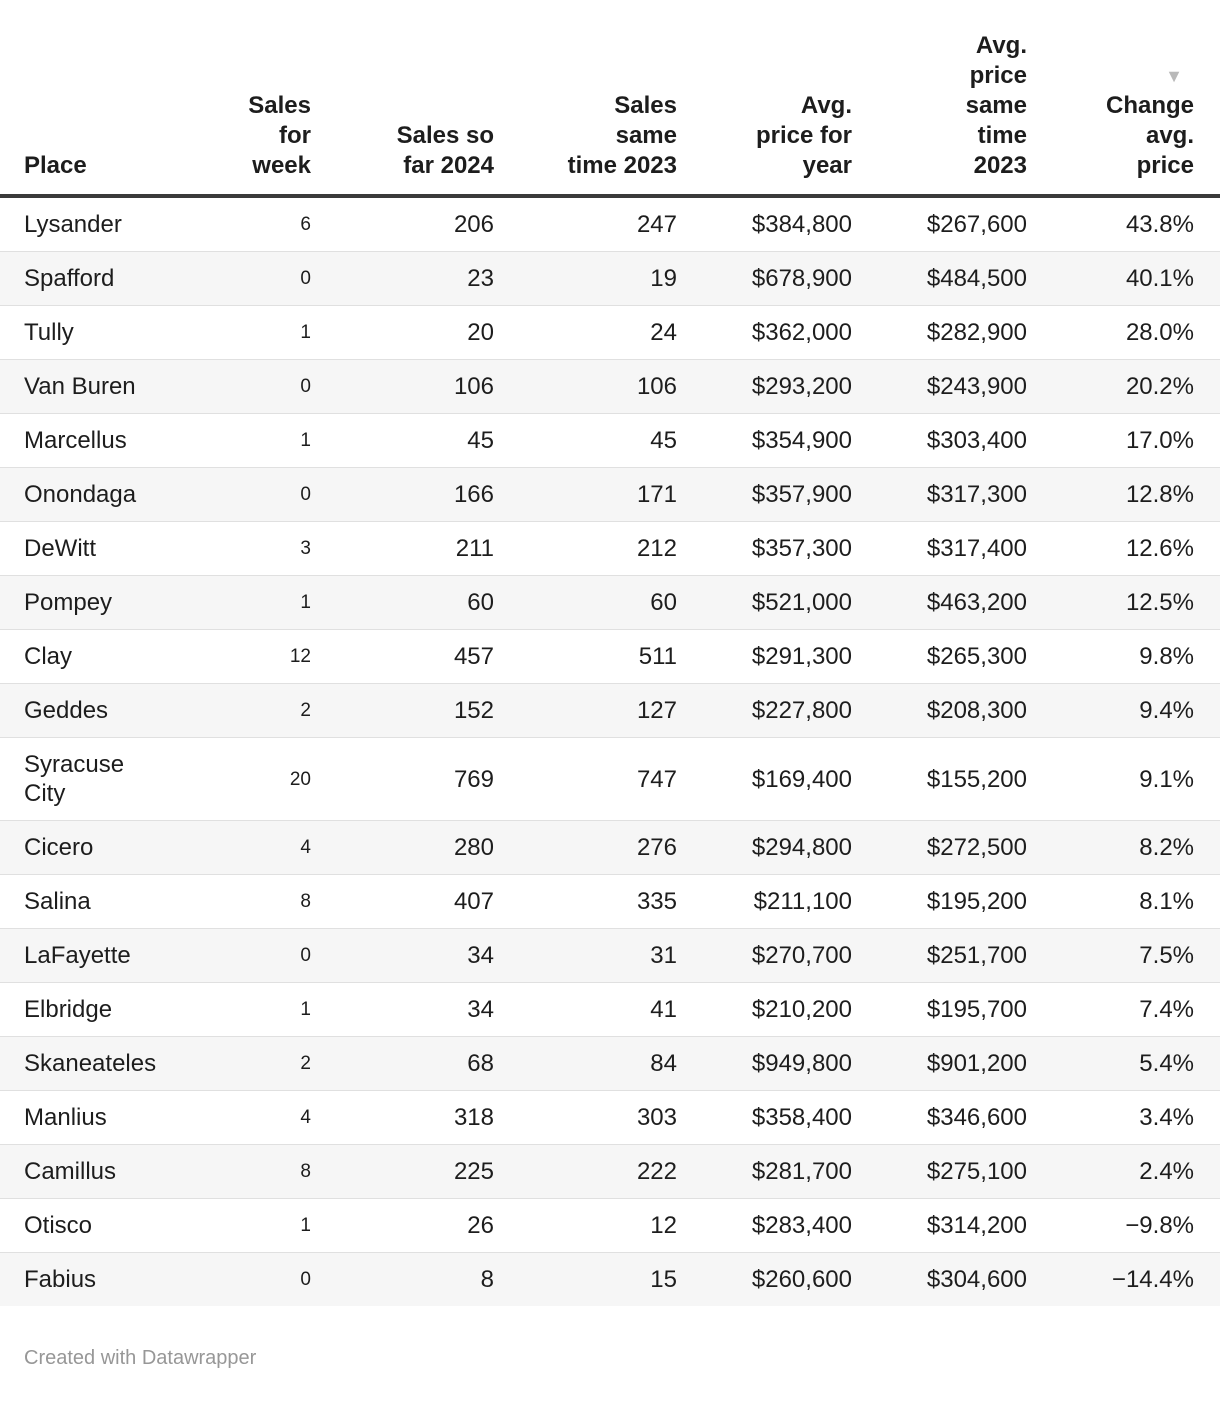 The image size is (1220, 1402). I want to click on cell-avg-price-for-year: $281,700, so click(790, 1171).